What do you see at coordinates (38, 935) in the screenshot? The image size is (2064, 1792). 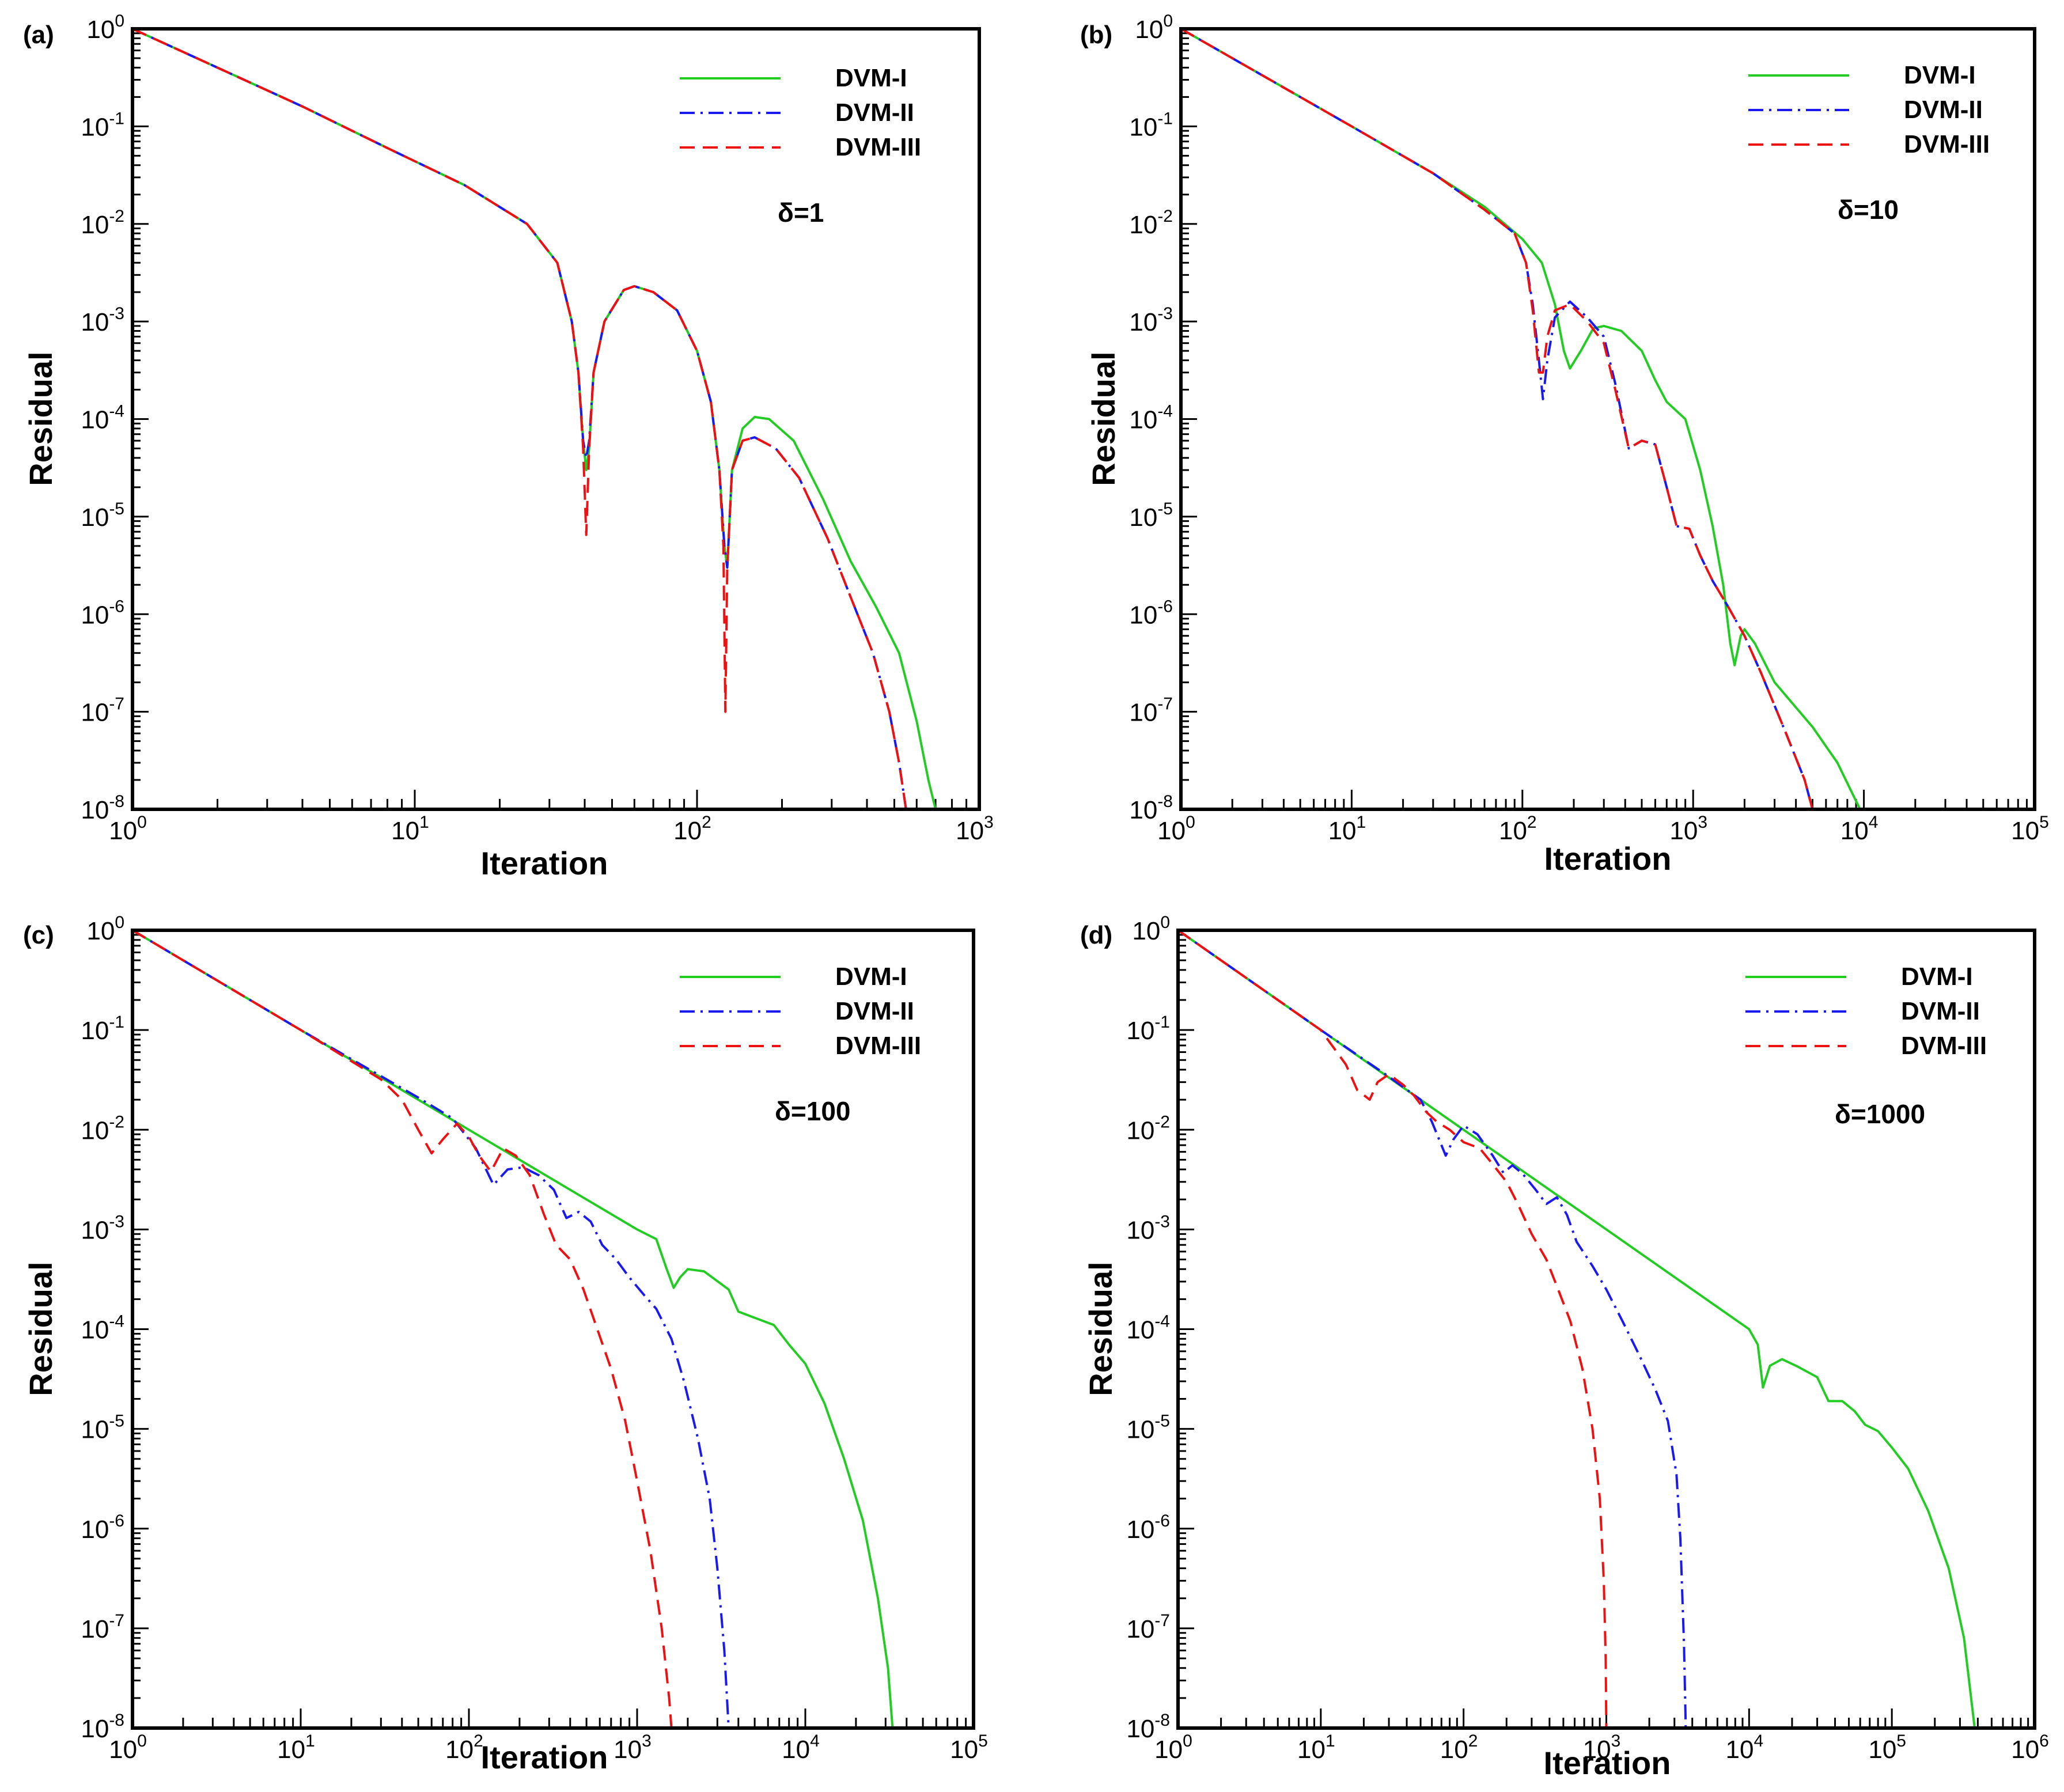 I see `panel-c-label: (c)` at bounding box center [38, 935].